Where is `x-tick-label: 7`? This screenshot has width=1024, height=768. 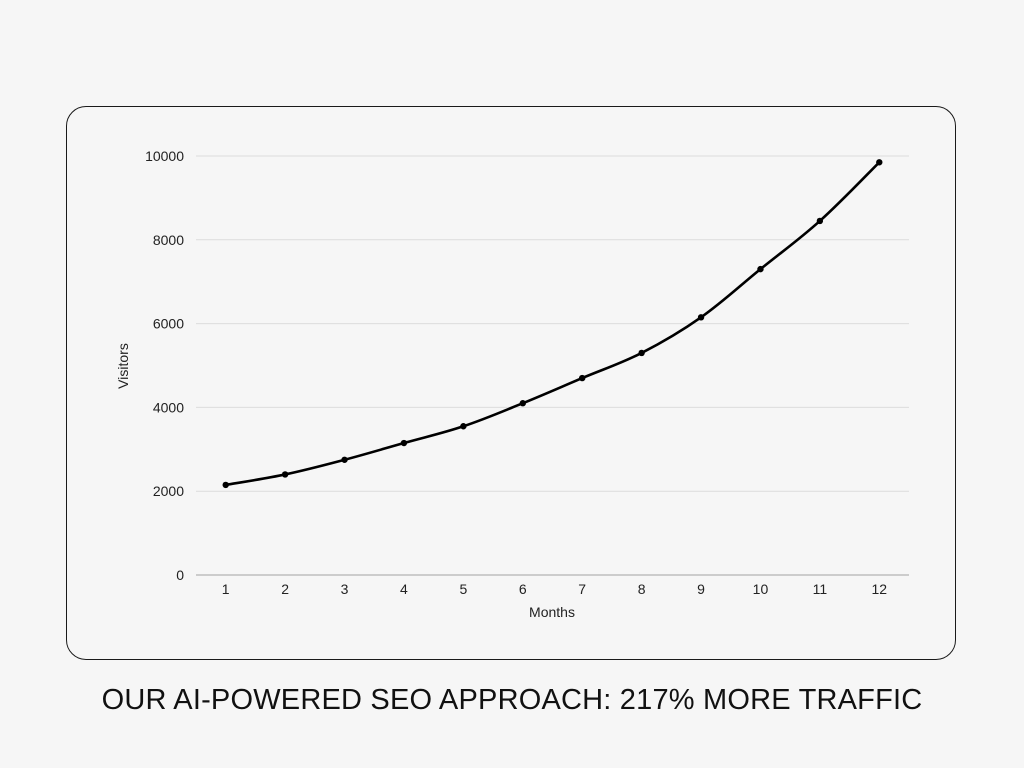
x-tick-label: 7 is located at coordinates (582, 589).